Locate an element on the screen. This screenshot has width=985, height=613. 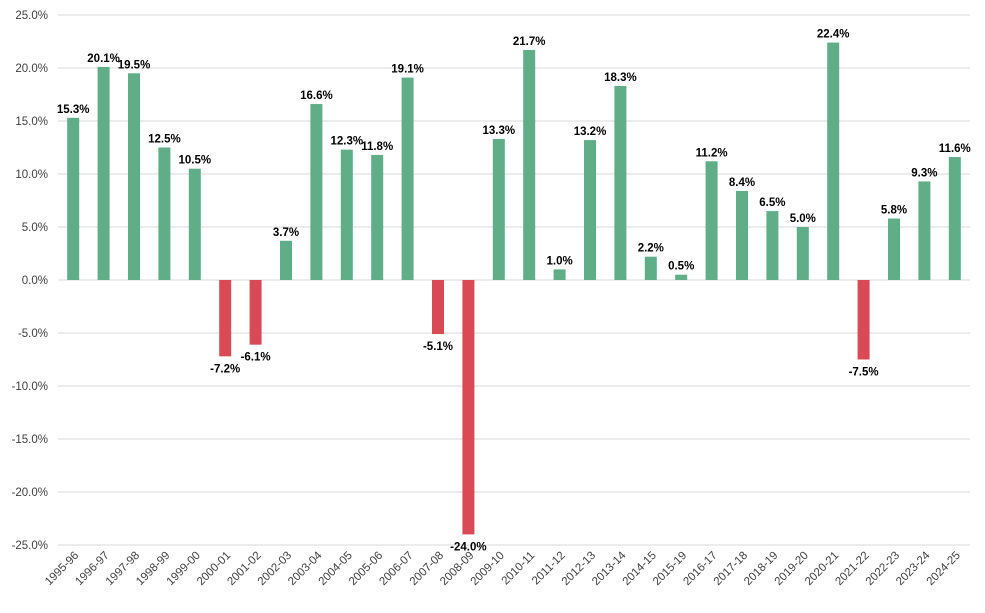
y-tick-label: -20.0% is located at coordinates (30, 493).